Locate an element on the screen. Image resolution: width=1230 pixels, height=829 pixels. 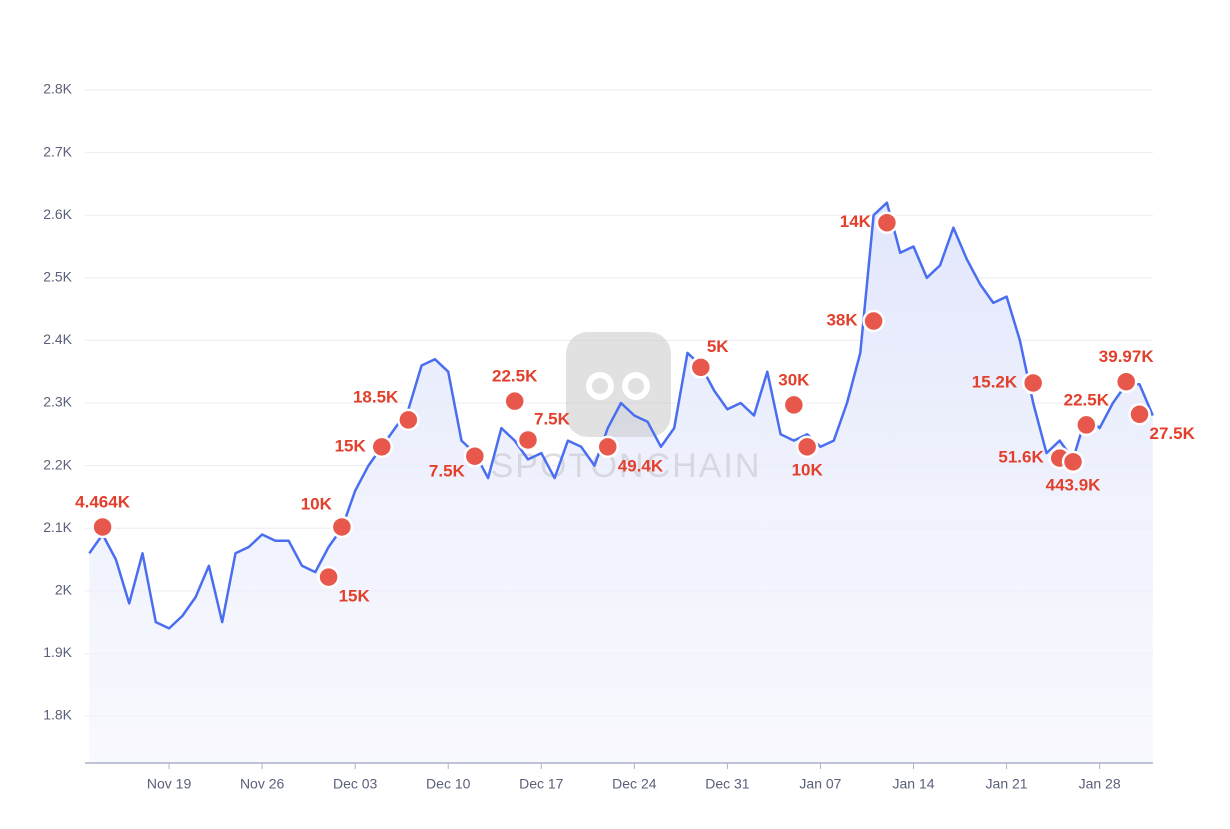
watermark-logo is located at coordinates (618, 384).